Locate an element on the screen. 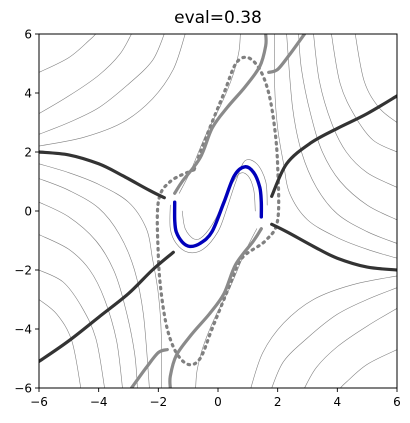  x-tick-label: −2 is located at coordinates (158, 402).